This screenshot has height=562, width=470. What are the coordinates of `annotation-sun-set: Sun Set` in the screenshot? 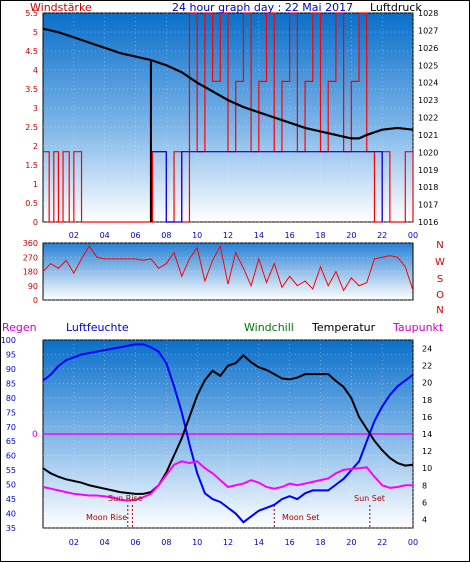 It's located at (369, 498).